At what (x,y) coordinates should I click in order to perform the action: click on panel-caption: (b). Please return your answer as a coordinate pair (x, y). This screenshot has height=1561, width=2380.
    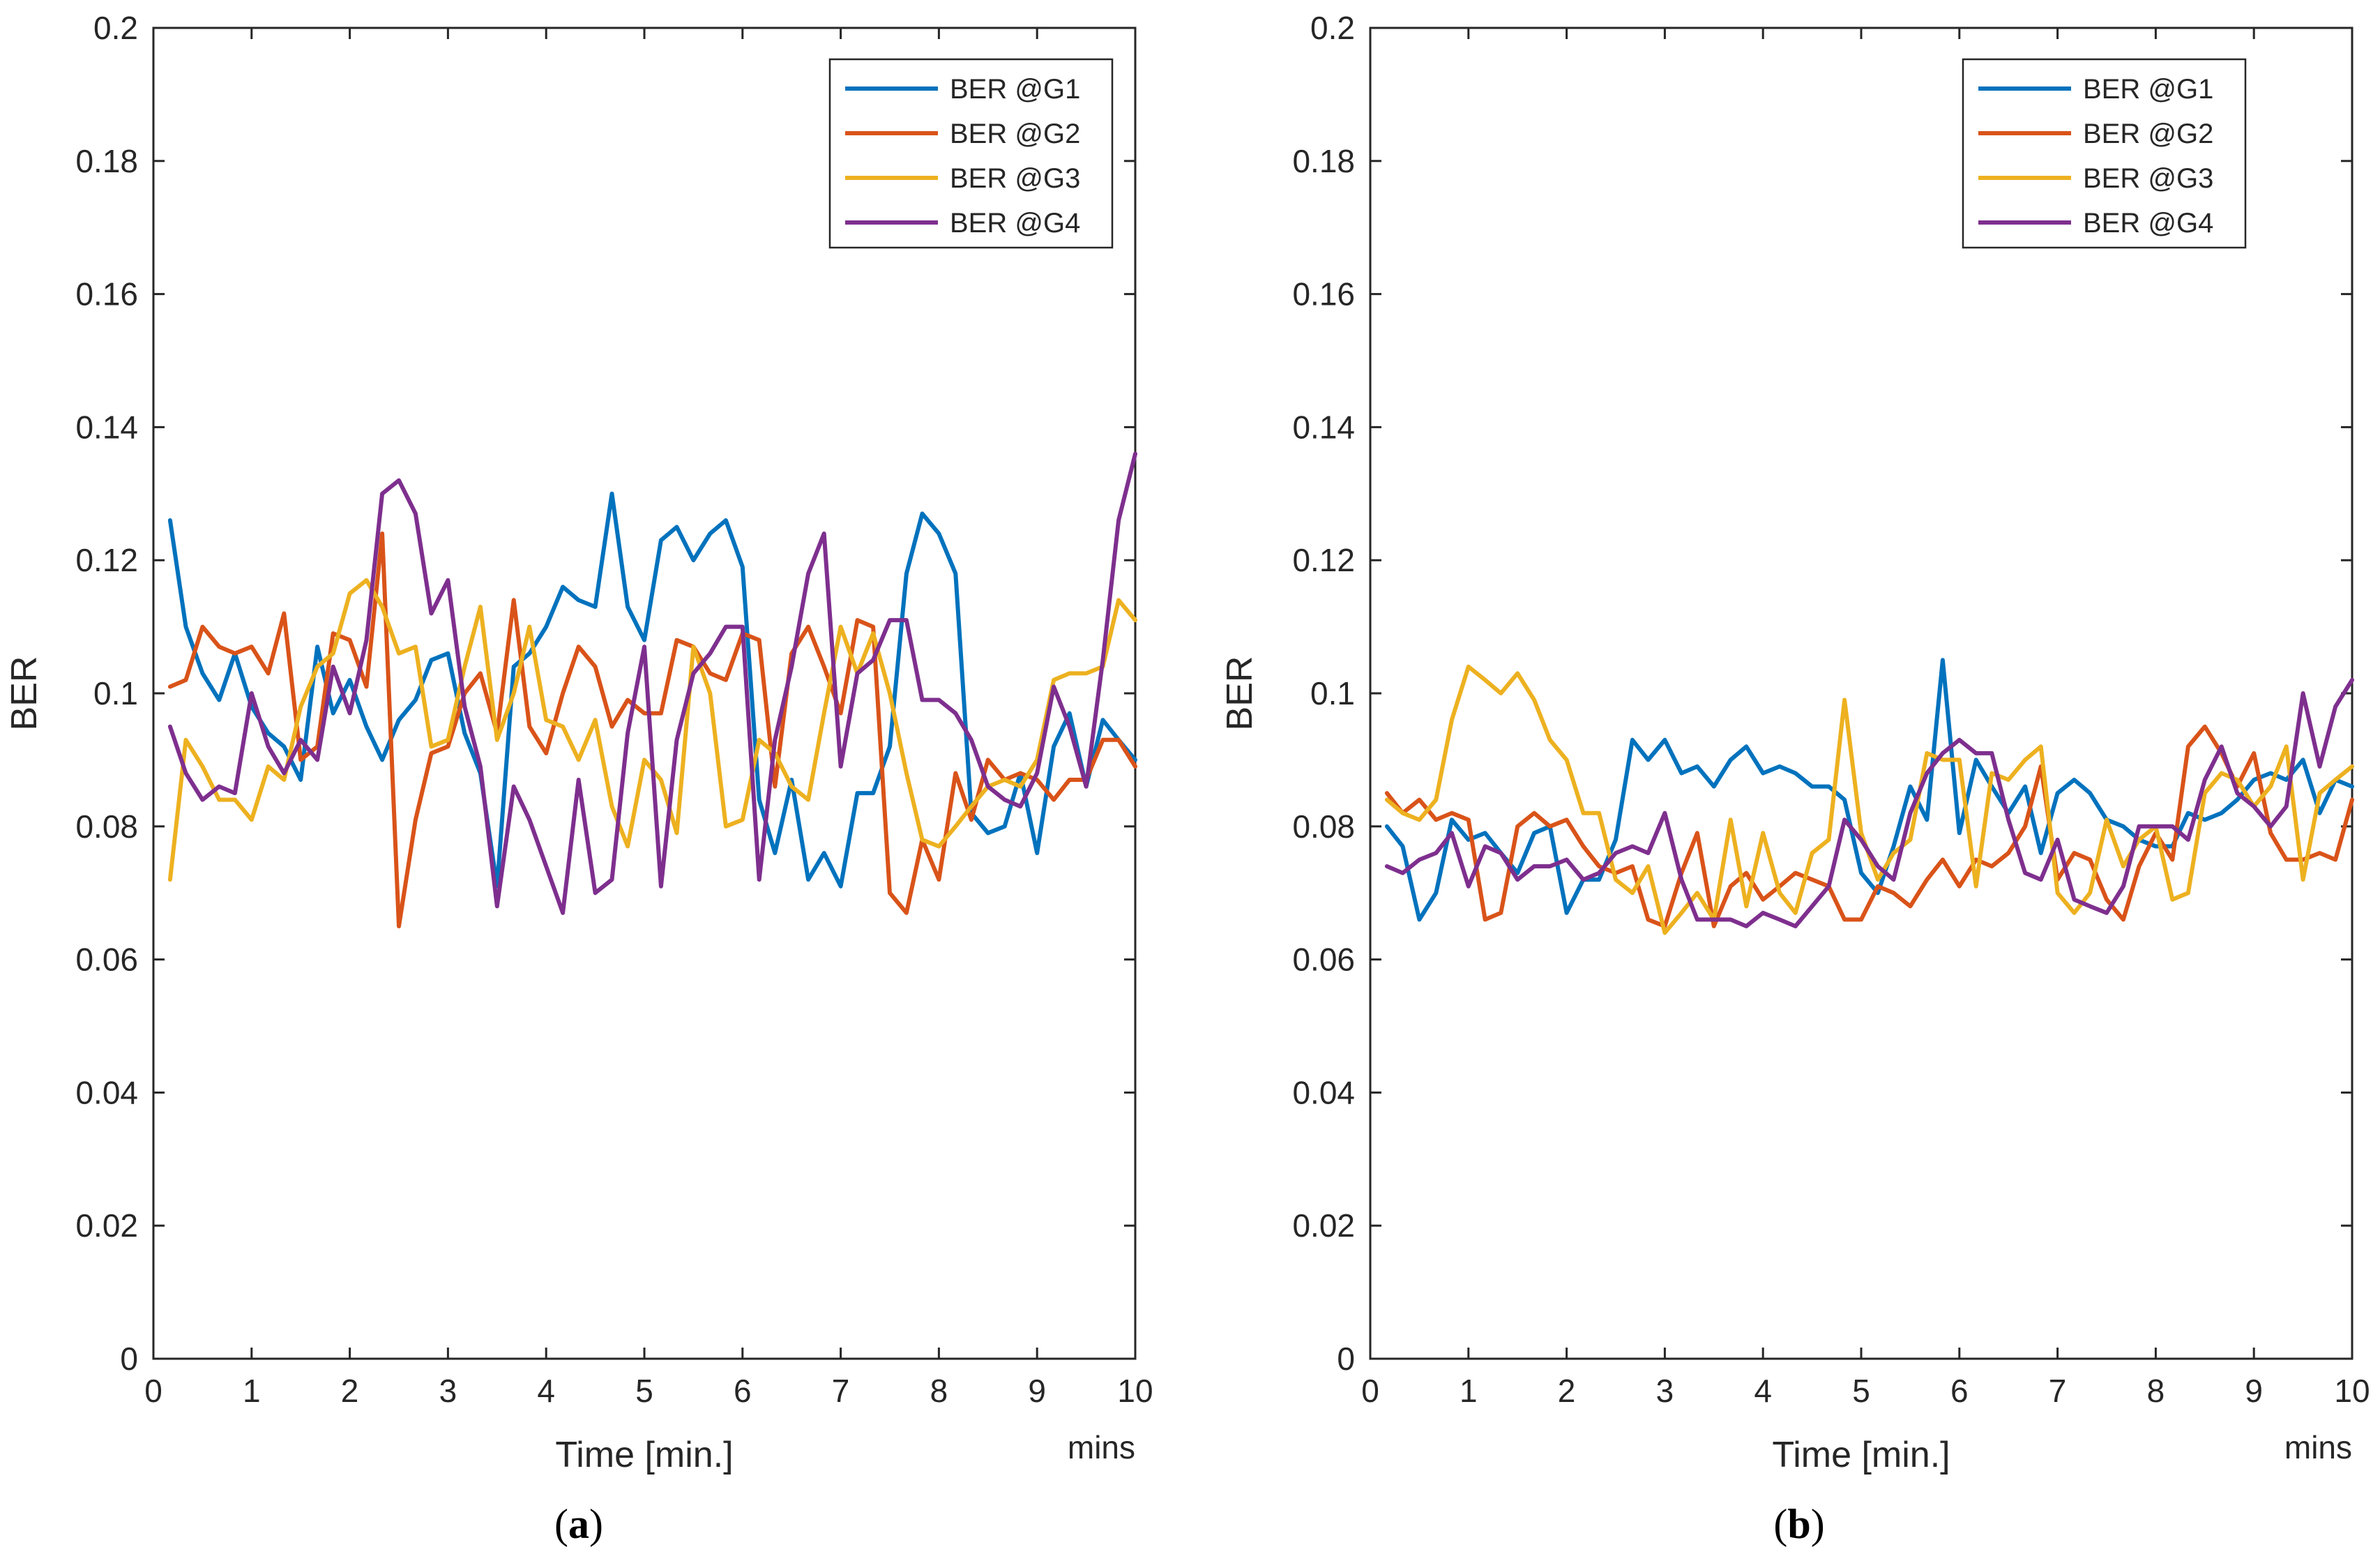
    Looking at the image, I should click on (1798, 1524).